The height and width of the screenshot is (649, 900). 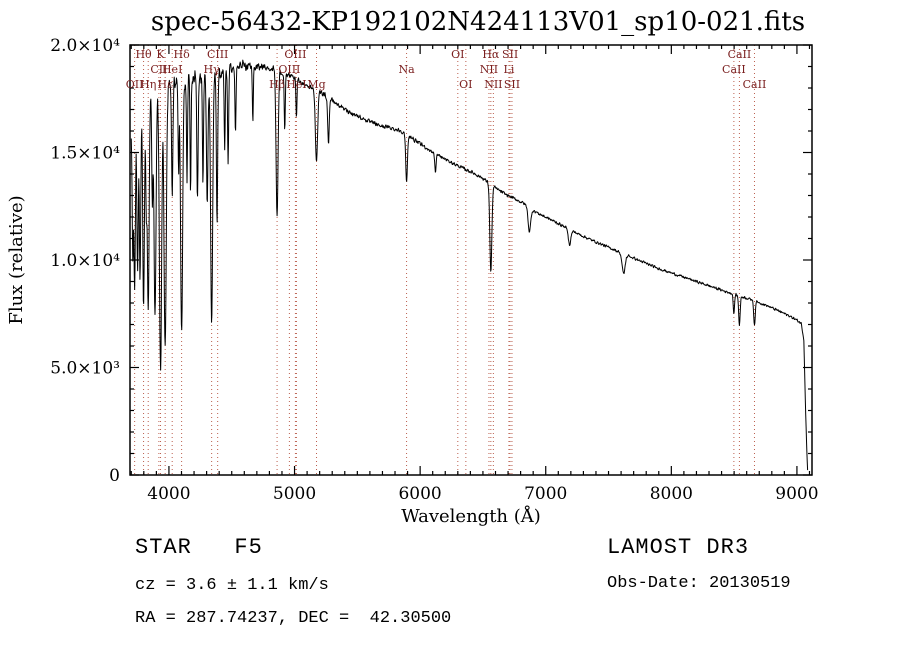 What do you see at coordinates (135, 84) in the screenshot?
I see `spectral-line-label: OII` at bounding box center [135, 84].